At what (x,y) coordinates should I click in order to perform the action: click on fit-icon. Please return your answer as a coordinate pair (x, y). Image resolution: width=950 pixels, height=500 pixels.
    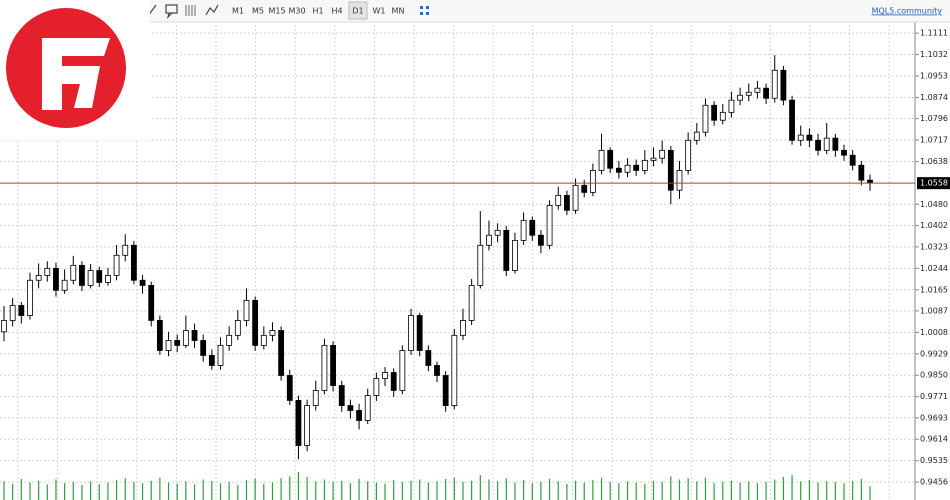
    Looking at the image, I should click on (424, 10).